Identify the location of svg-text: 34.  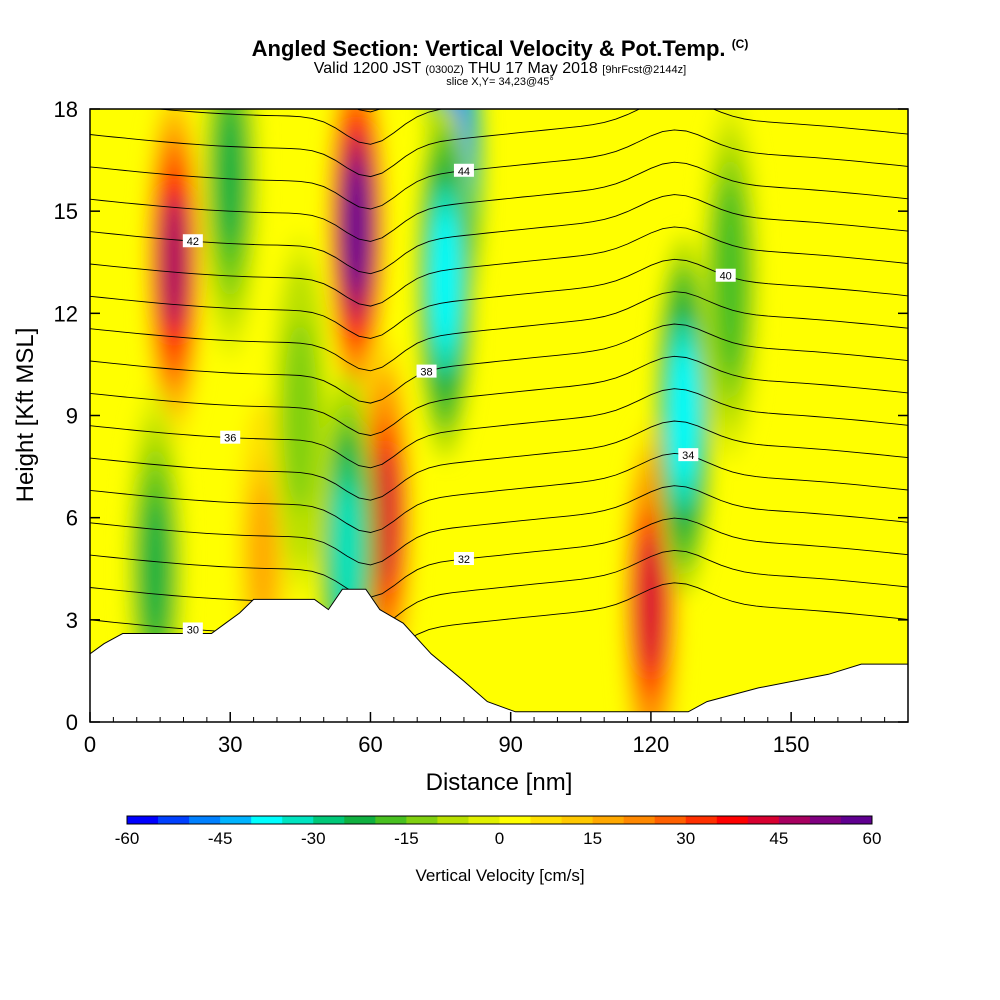
(688, 456).